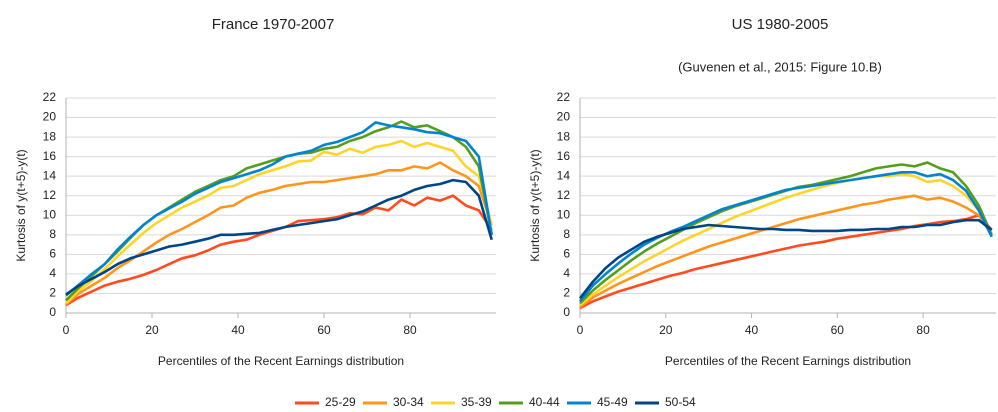 Image resolution: width=998 pixels, height=412 pixels. I want to click on legend-label: 30-34, so click(408, 402).